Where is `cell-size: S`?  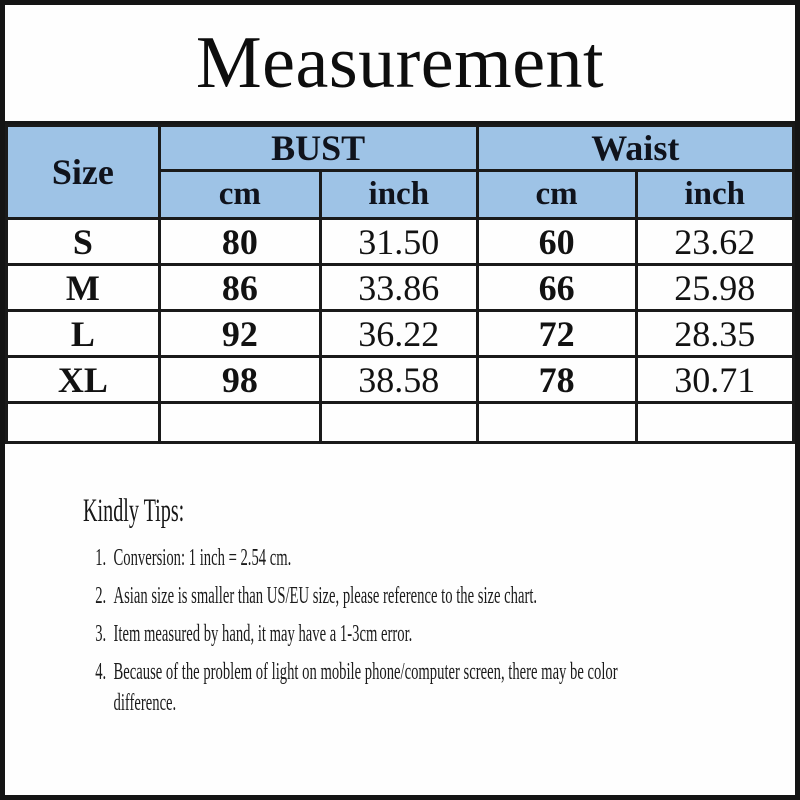
cell-size: S is located at coordinates (83, 241).